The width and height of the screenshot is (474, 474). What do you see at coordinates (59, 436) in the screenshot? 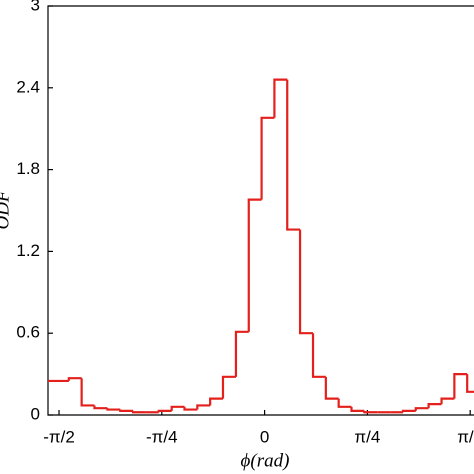
I see `x-tick-label: -π/2` at bounding box center [59, 436].